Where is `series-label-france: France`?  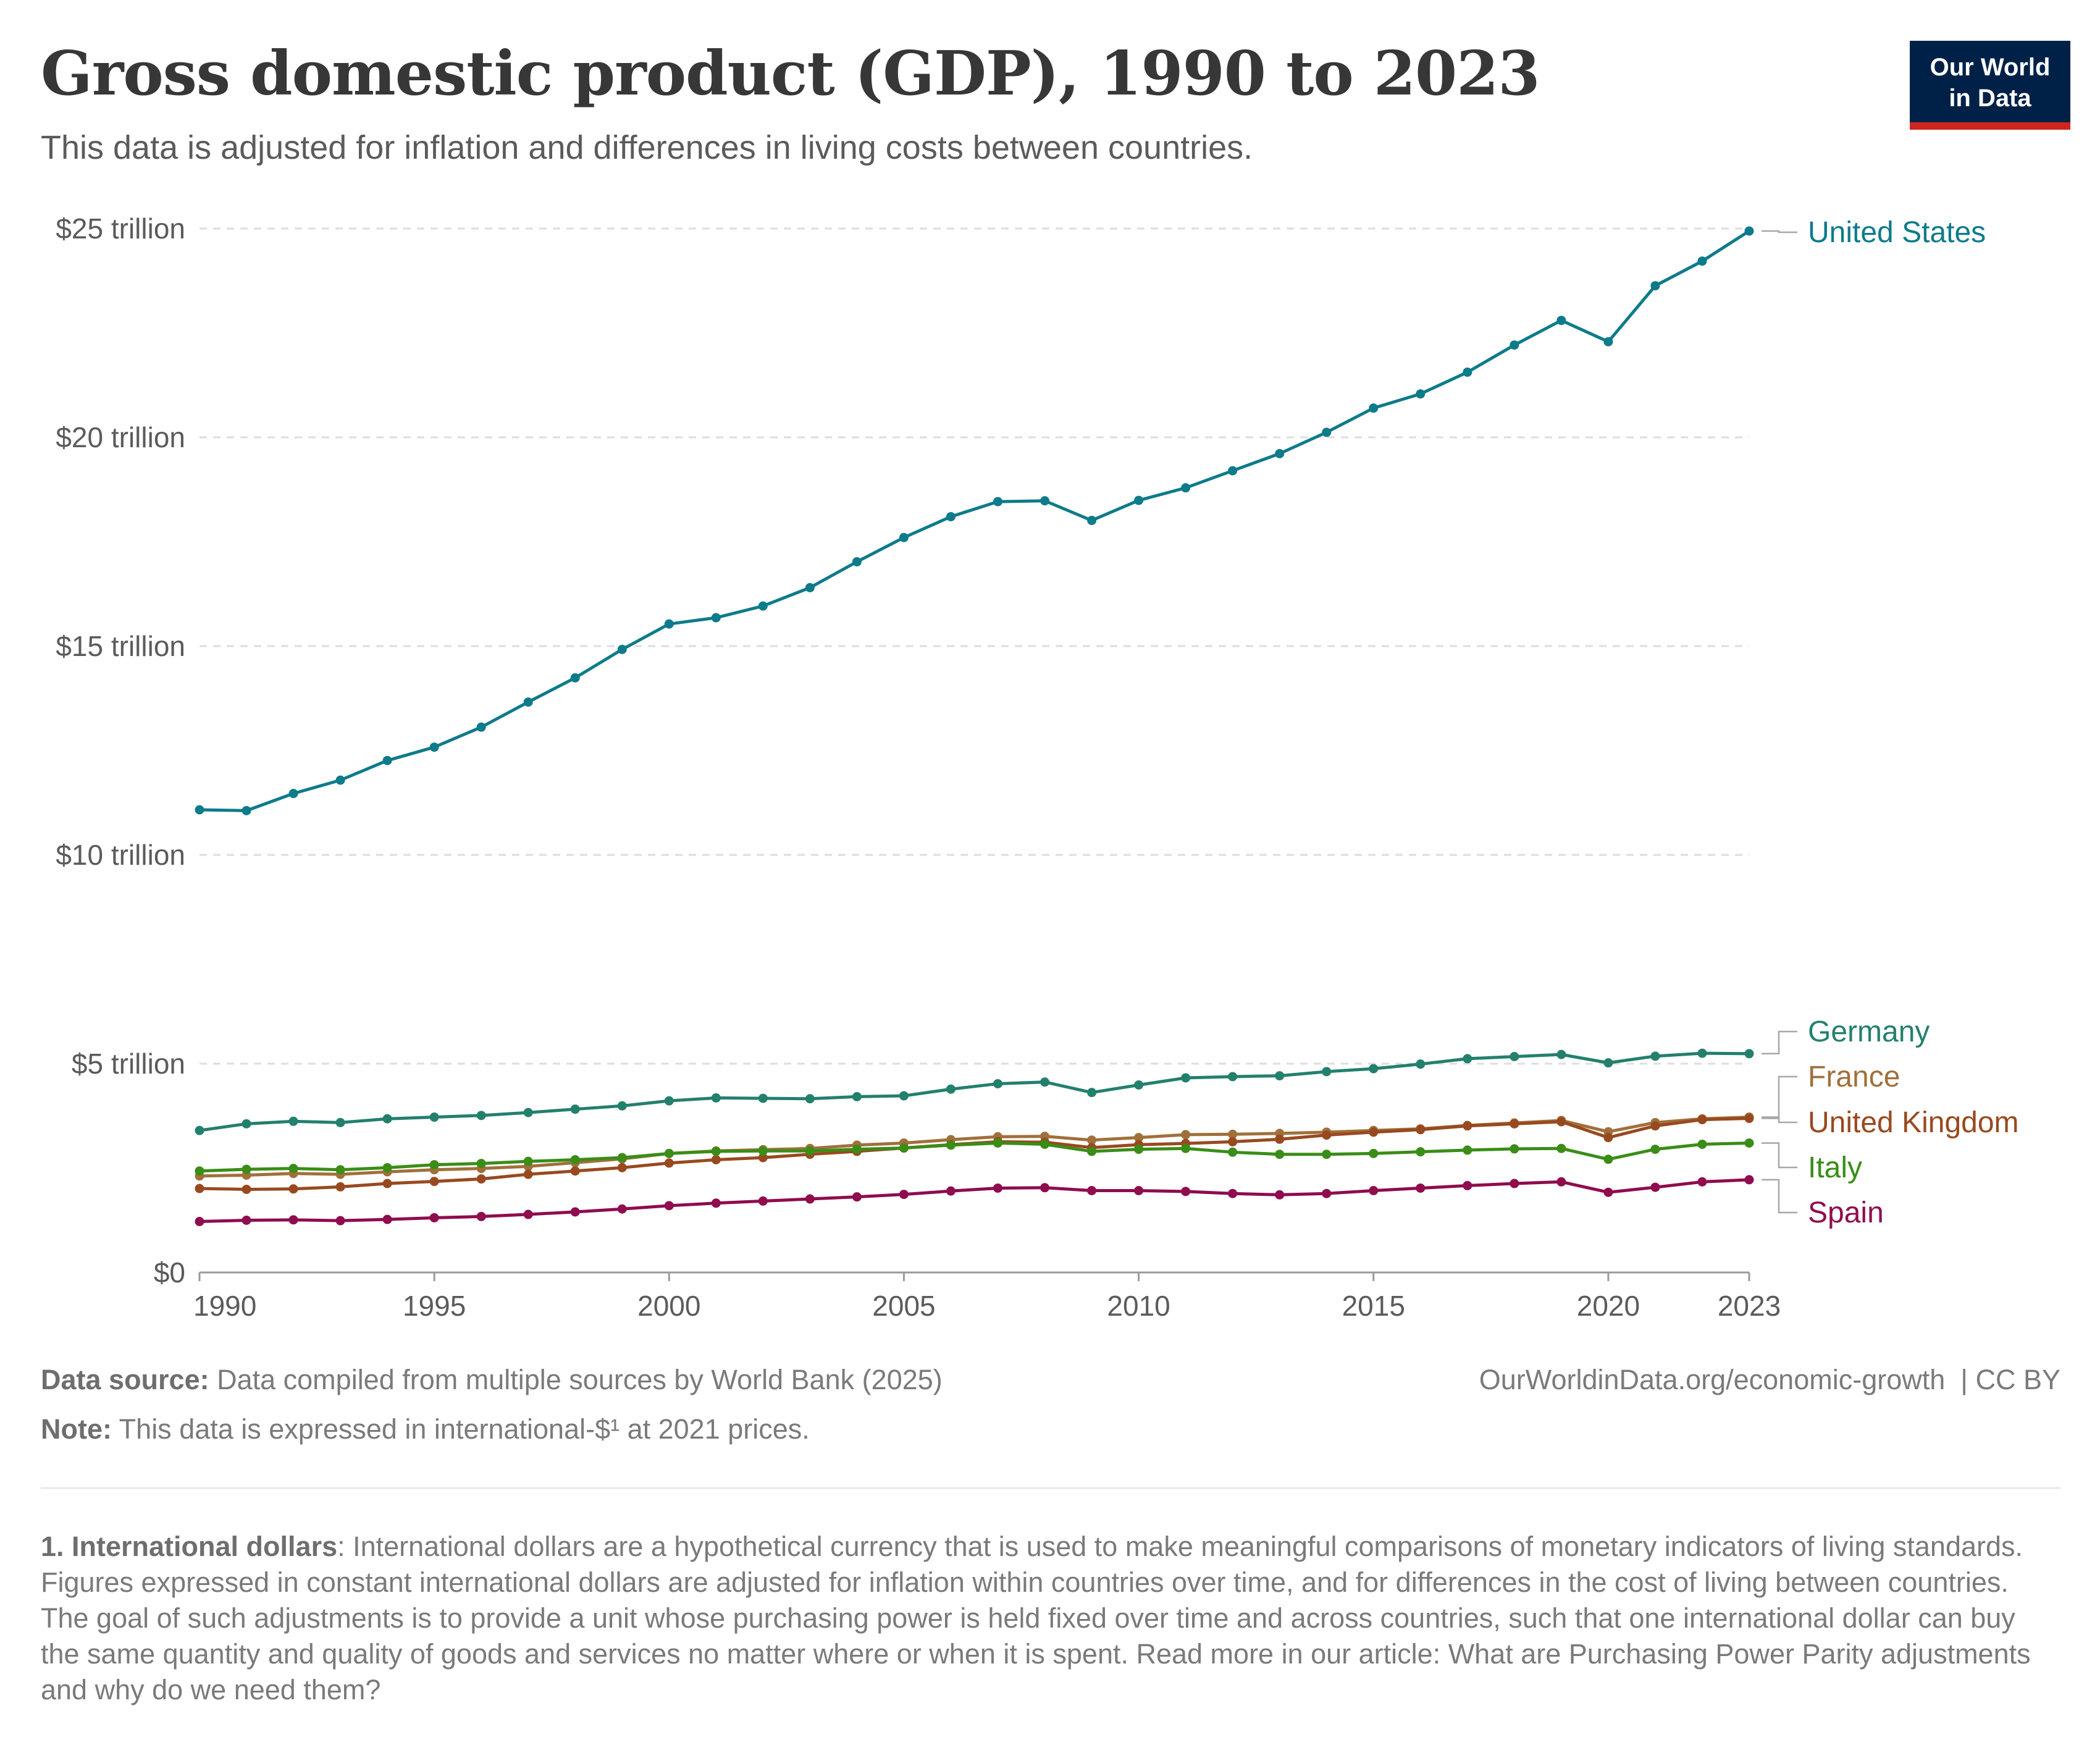 series-label-france: France is located at coordinates (1854, 1077).